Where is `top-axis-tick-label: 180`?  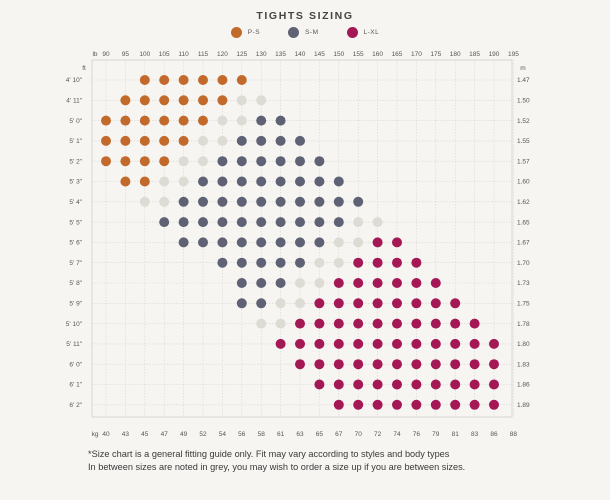 top-axis-tick-label: 180 is located at coordinates (455, 54).